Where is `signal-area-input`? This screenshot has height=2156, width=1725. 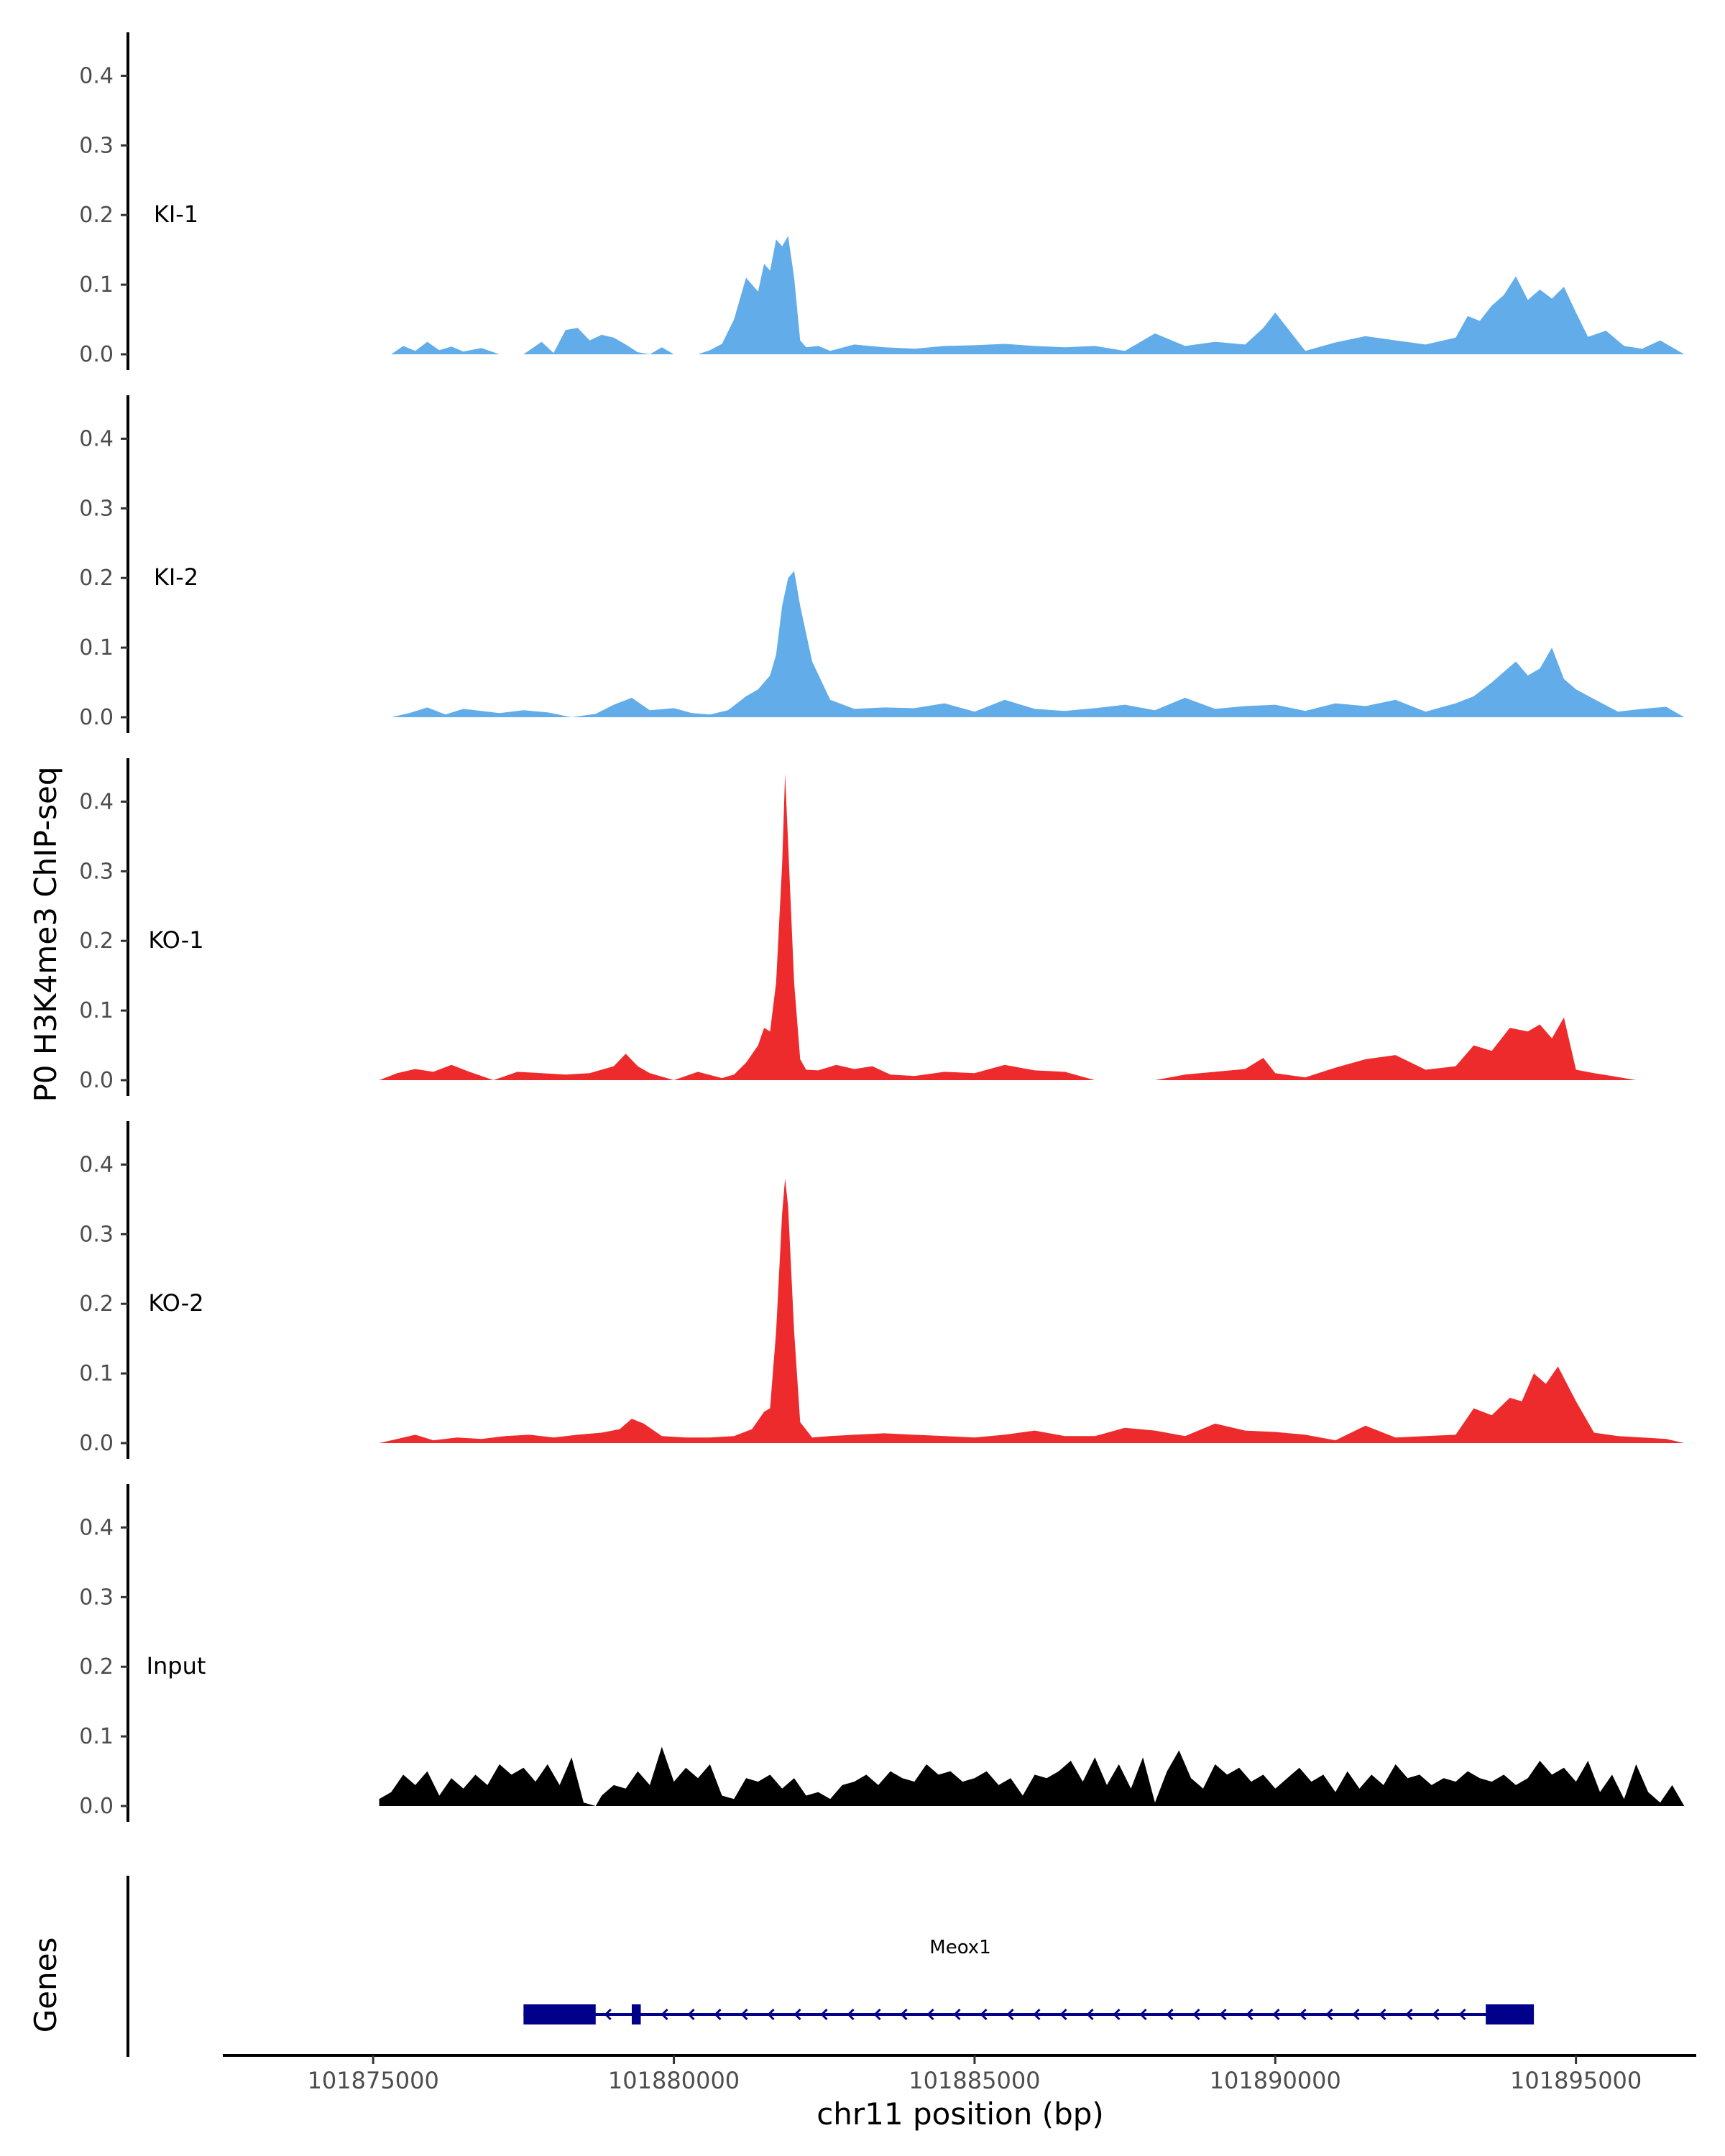 signal-area-input is located at coordinates (1032, 1776).